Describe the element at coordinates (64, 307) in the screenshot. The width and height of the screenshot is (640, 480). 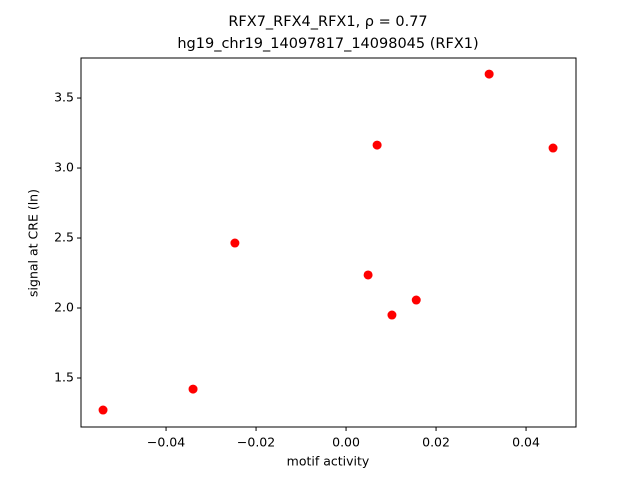
I see `y-tick-label: 2.0` at that location.